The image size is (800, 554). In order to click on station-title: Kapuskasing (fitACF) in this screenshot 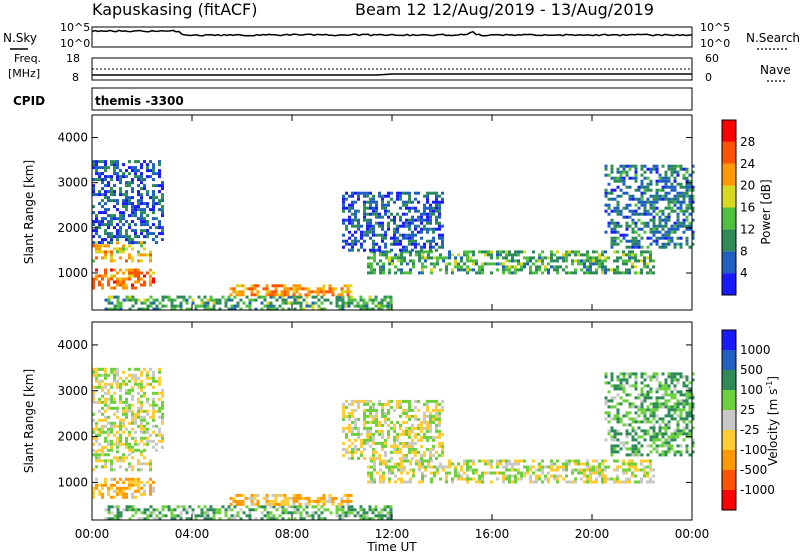, I will do `click(174, 9)`.